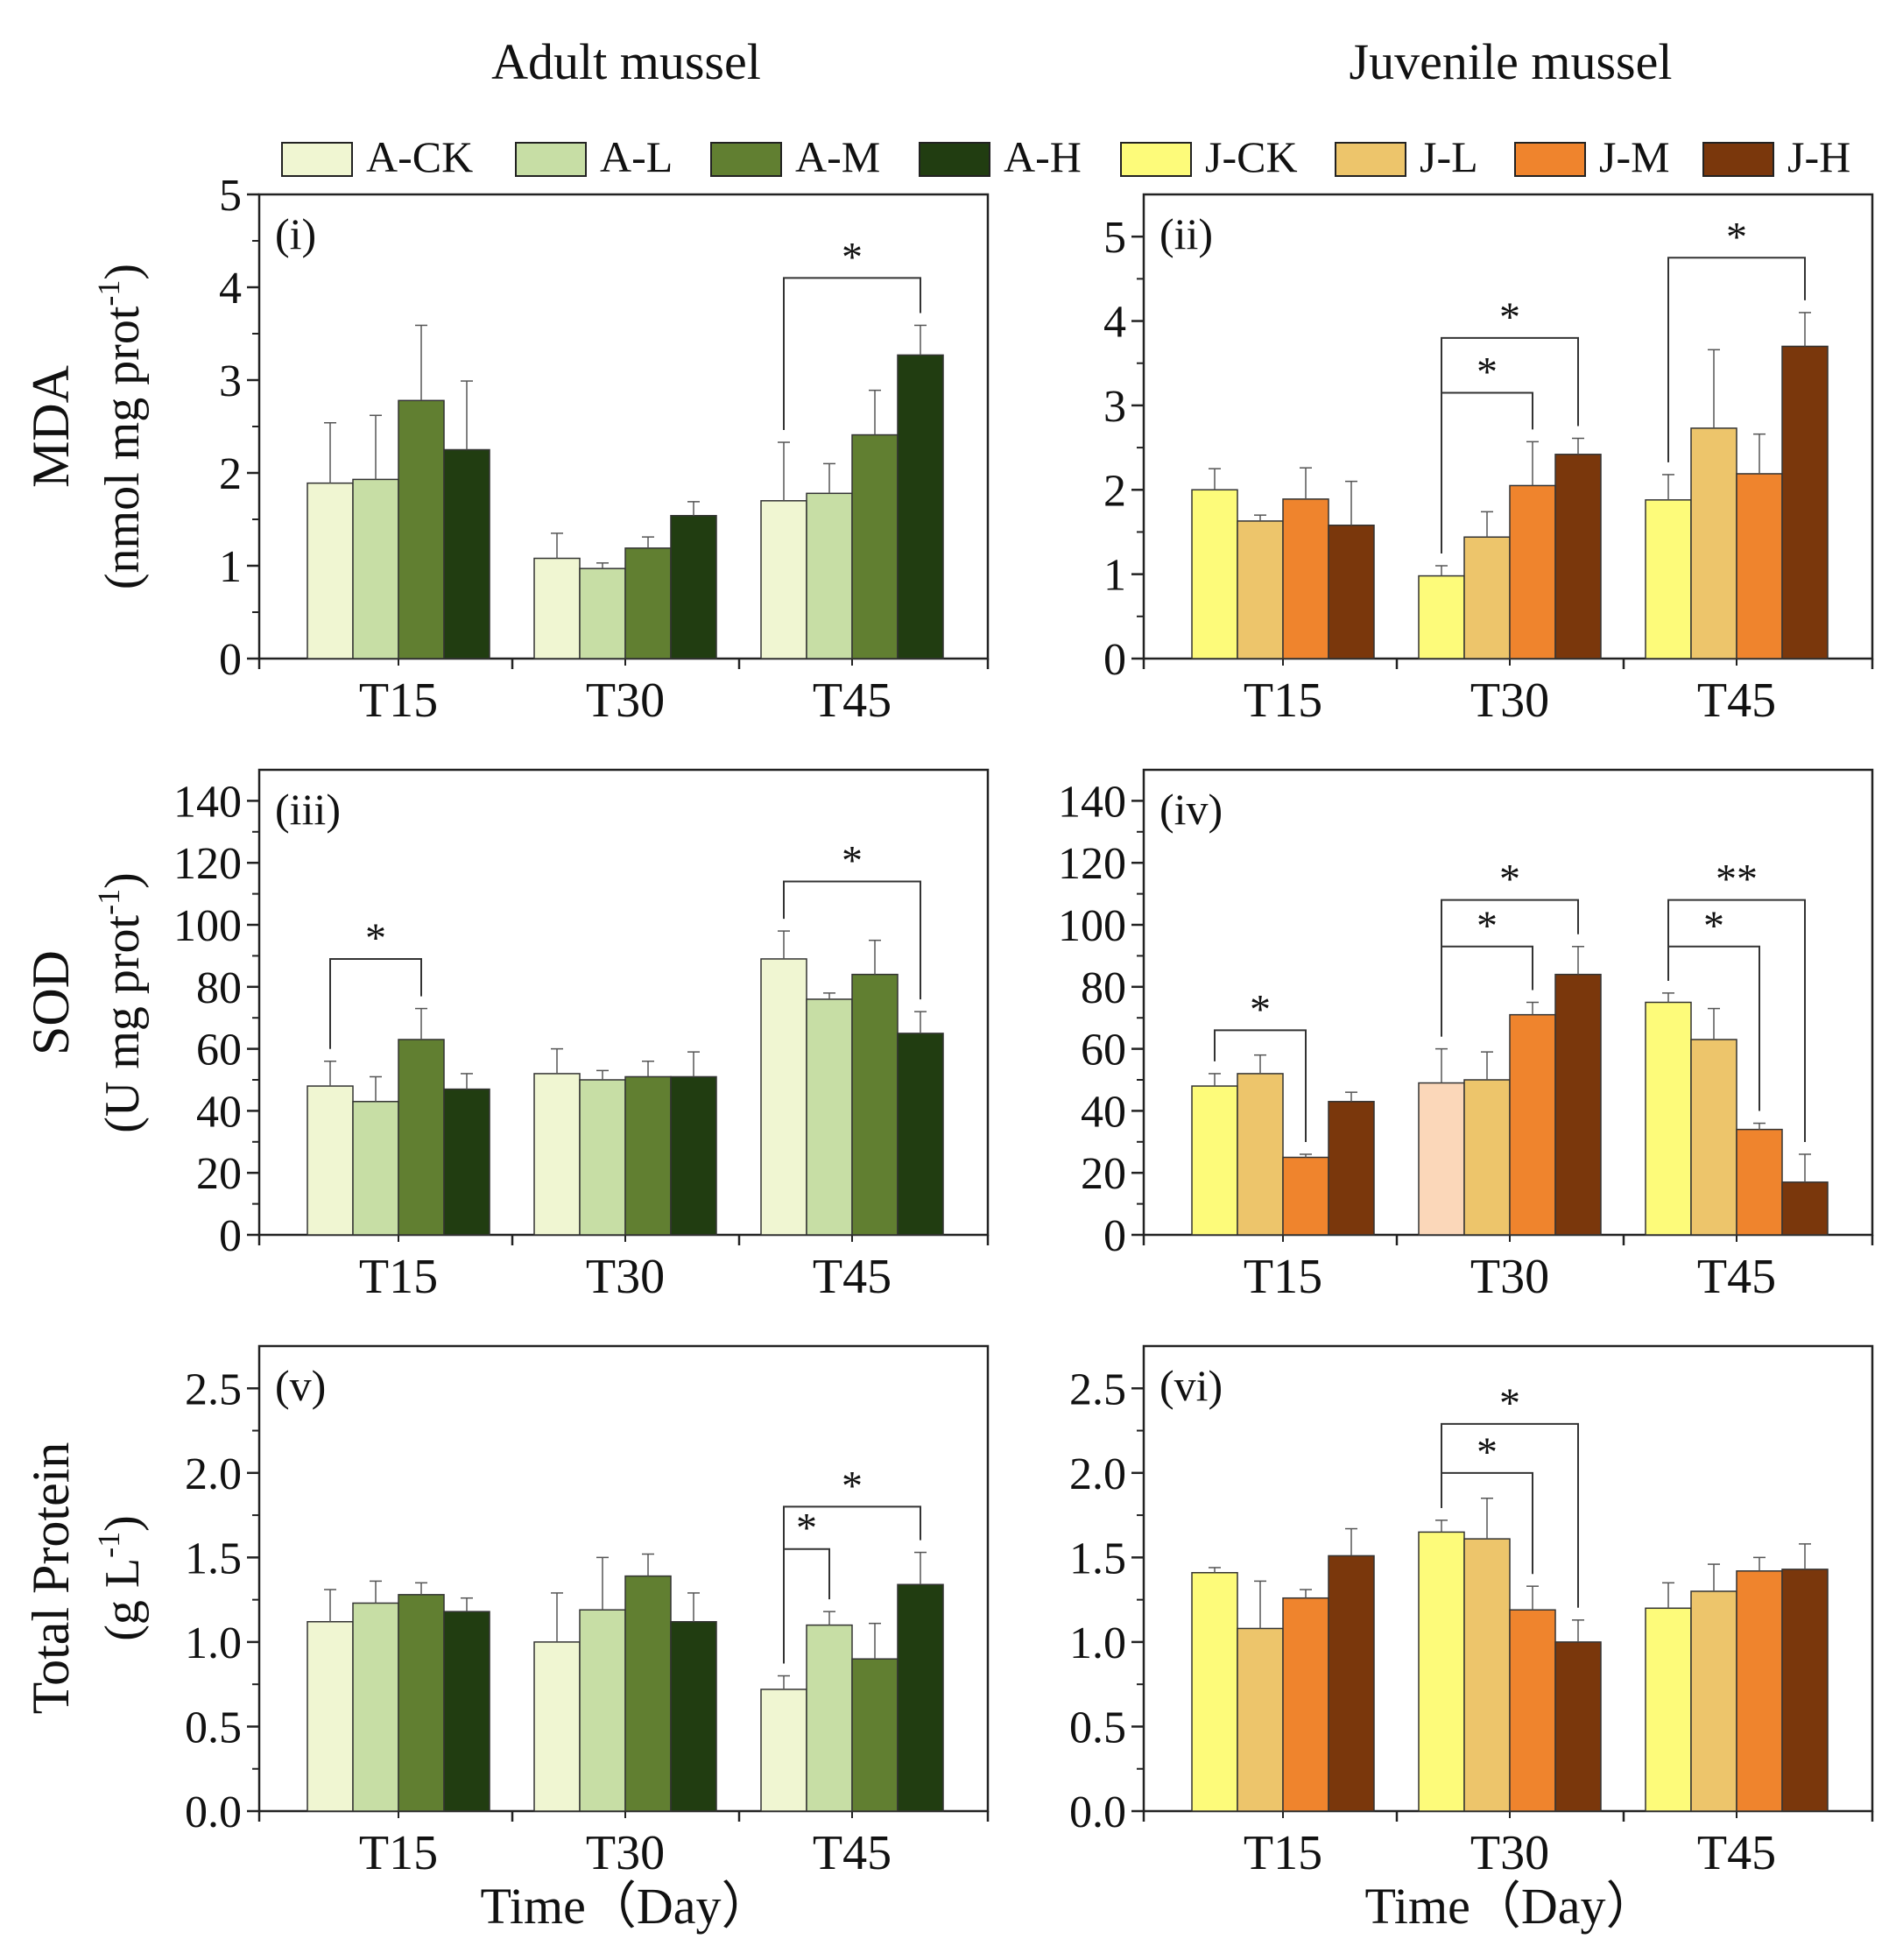 The image size is (1903, 1960). What do you see at coordinates (213, 1558) in the screenshot?
I see `y-tick-label: 1.5` at bounding box center [213, 1558].